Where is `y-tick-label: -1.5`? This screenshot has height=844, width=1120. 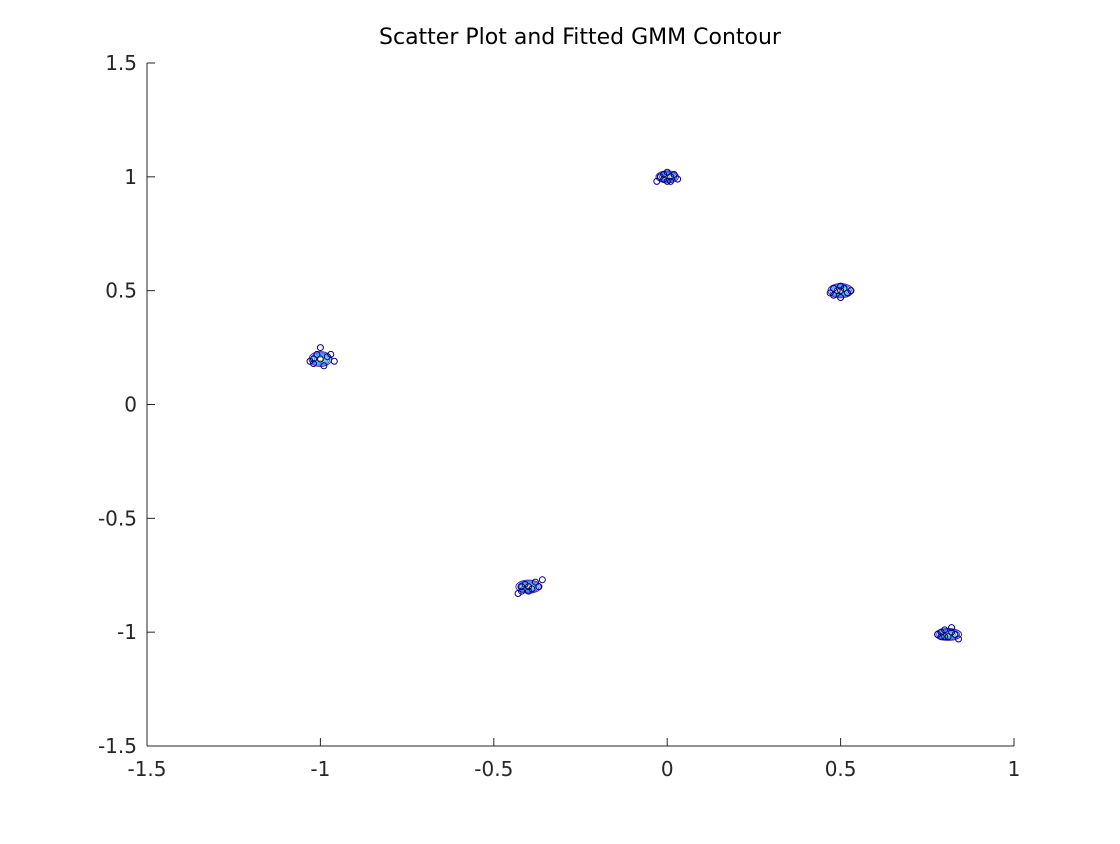 y-tick-label: -1.5 is located at coordinates (117, 746).